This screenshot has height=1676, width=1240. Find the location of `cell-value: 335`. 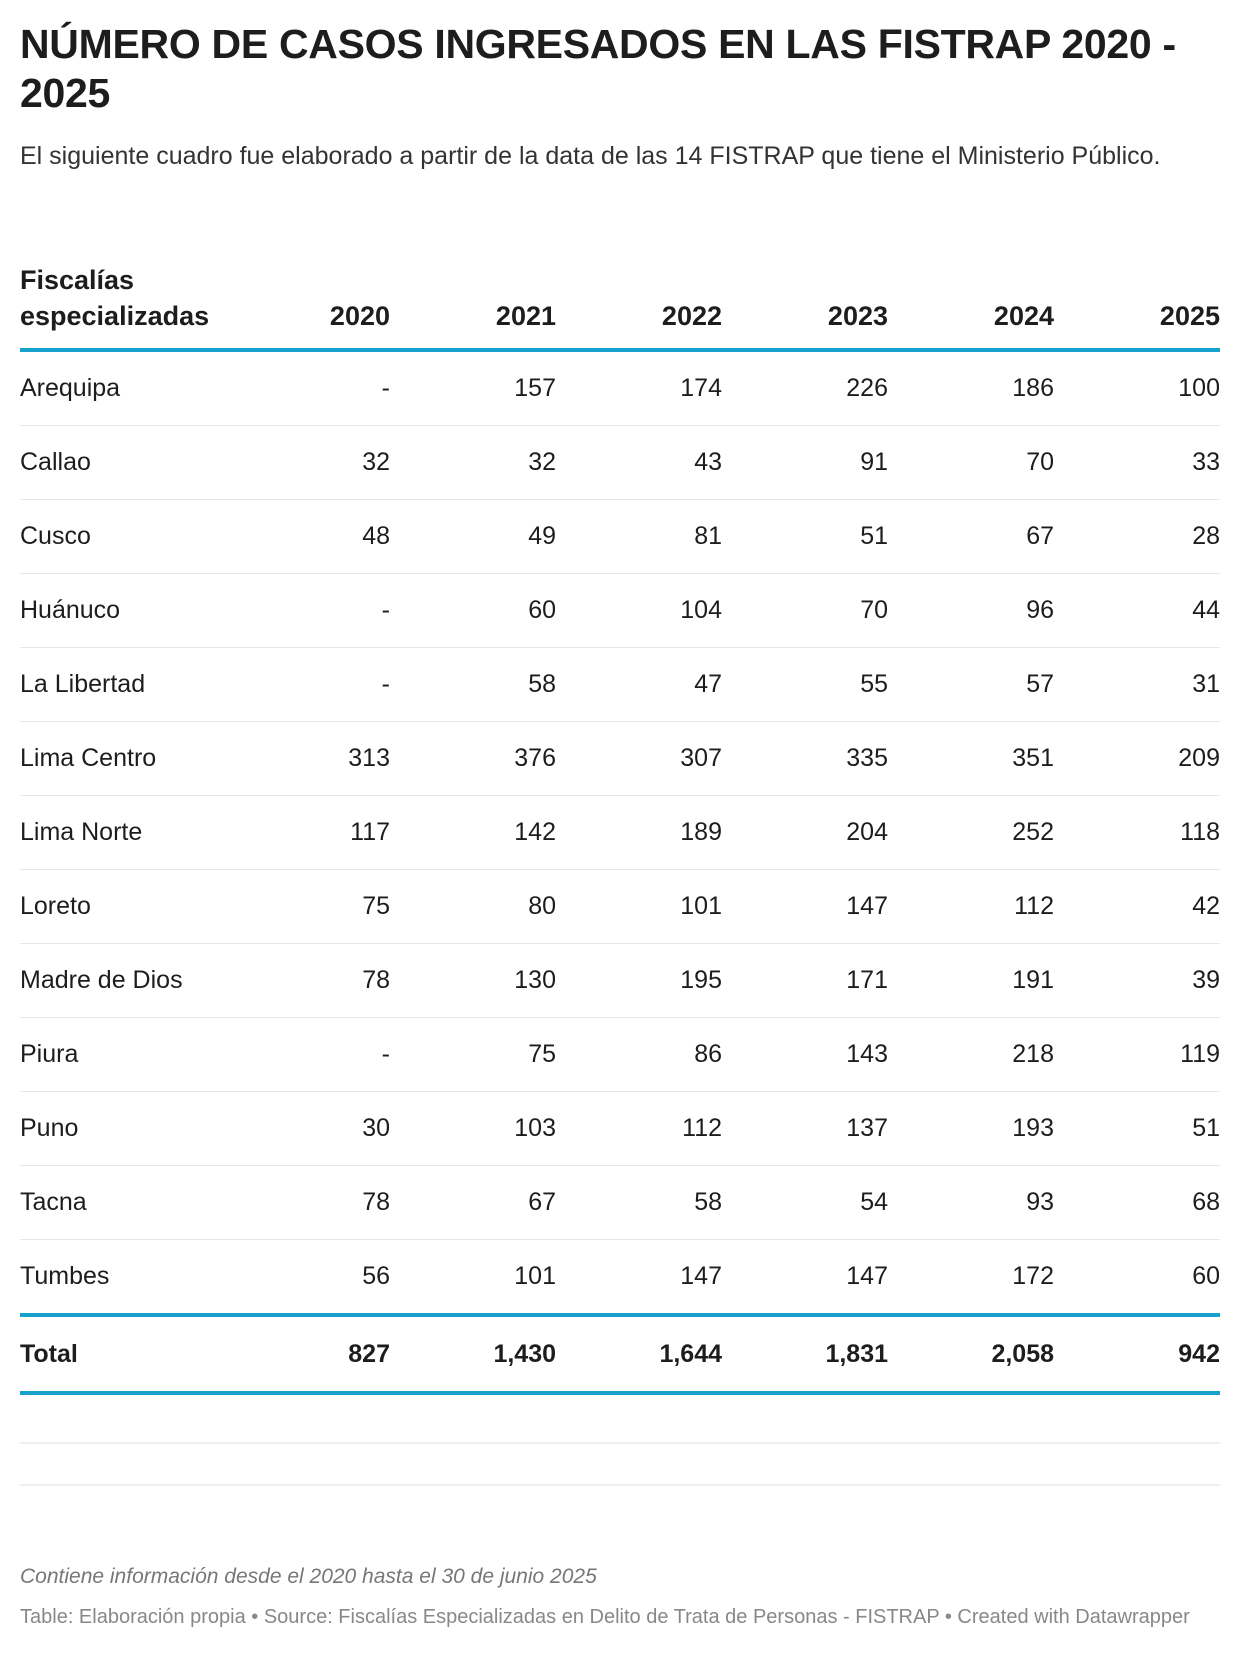

cell-value: 335 is located at coordinates (805, 758).